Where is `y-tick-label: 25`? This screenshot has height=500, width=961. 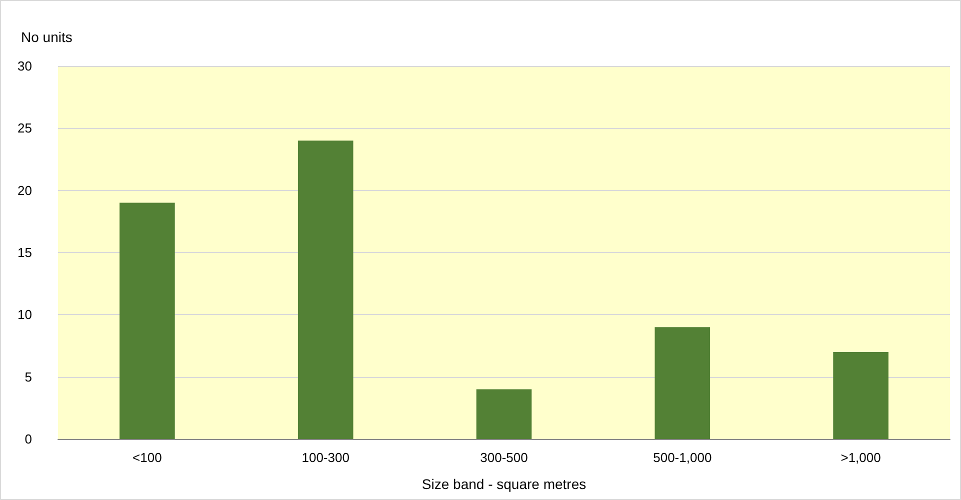 y-tick-label: 25 is located at coordinates (25, 128).